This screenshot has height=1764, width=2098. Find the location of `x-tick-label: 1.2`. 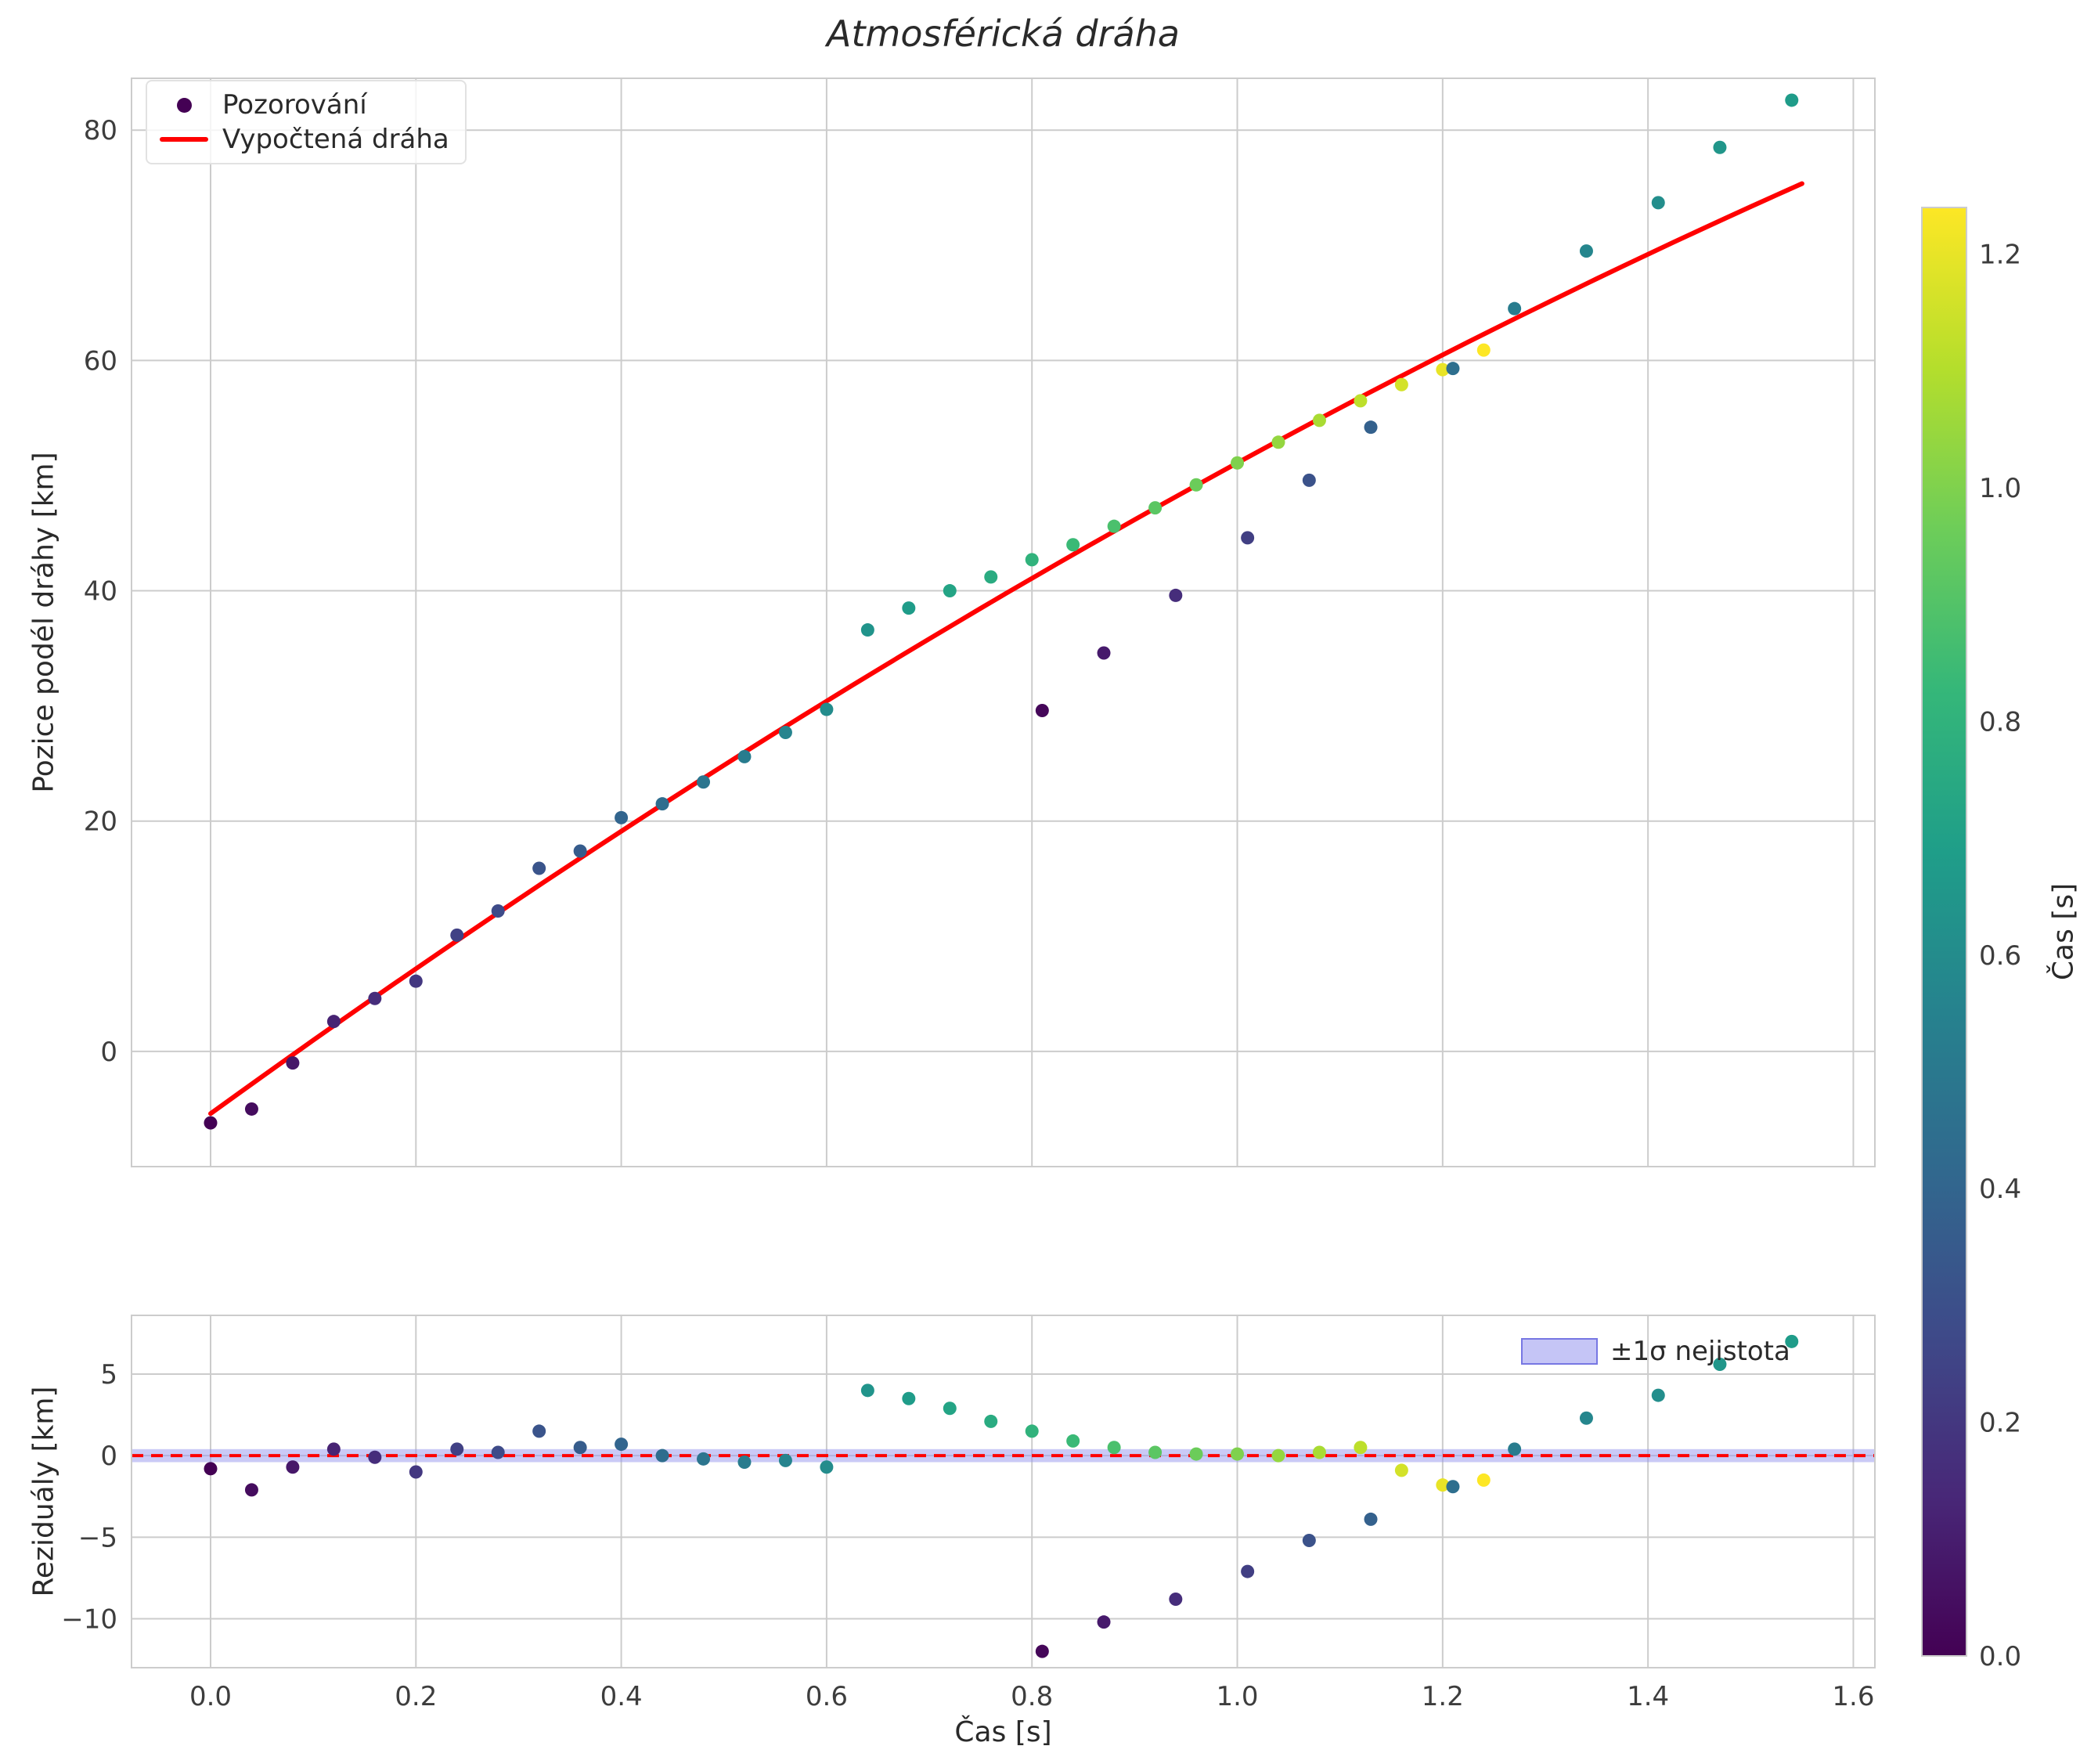

x-tick-label: 1.2 is located at coordinates (1443, 1696).